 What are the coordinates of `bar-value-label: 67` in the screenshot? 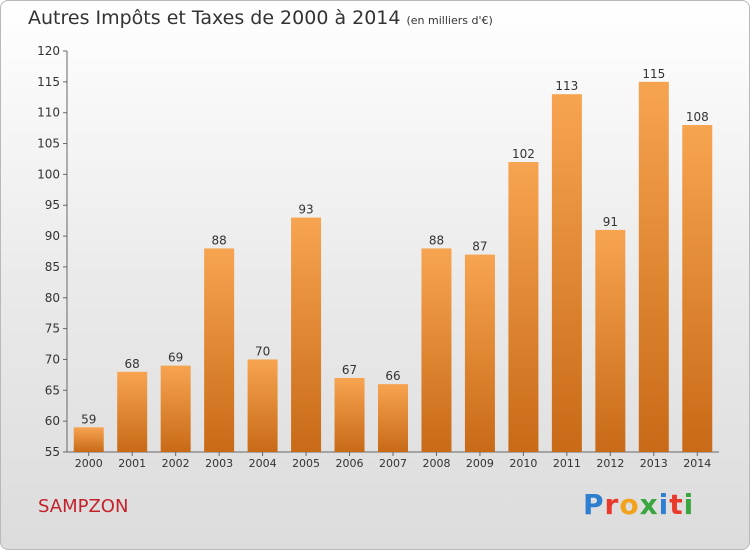 It's located at (349, 370).